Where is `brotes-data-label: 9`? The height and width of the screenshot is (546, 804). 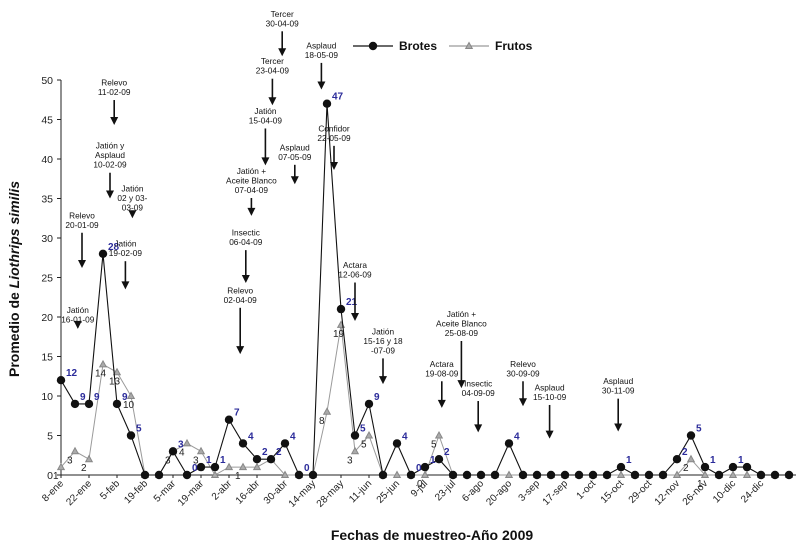
brotes-data-label: 9 is located at coordinates (97, 397).